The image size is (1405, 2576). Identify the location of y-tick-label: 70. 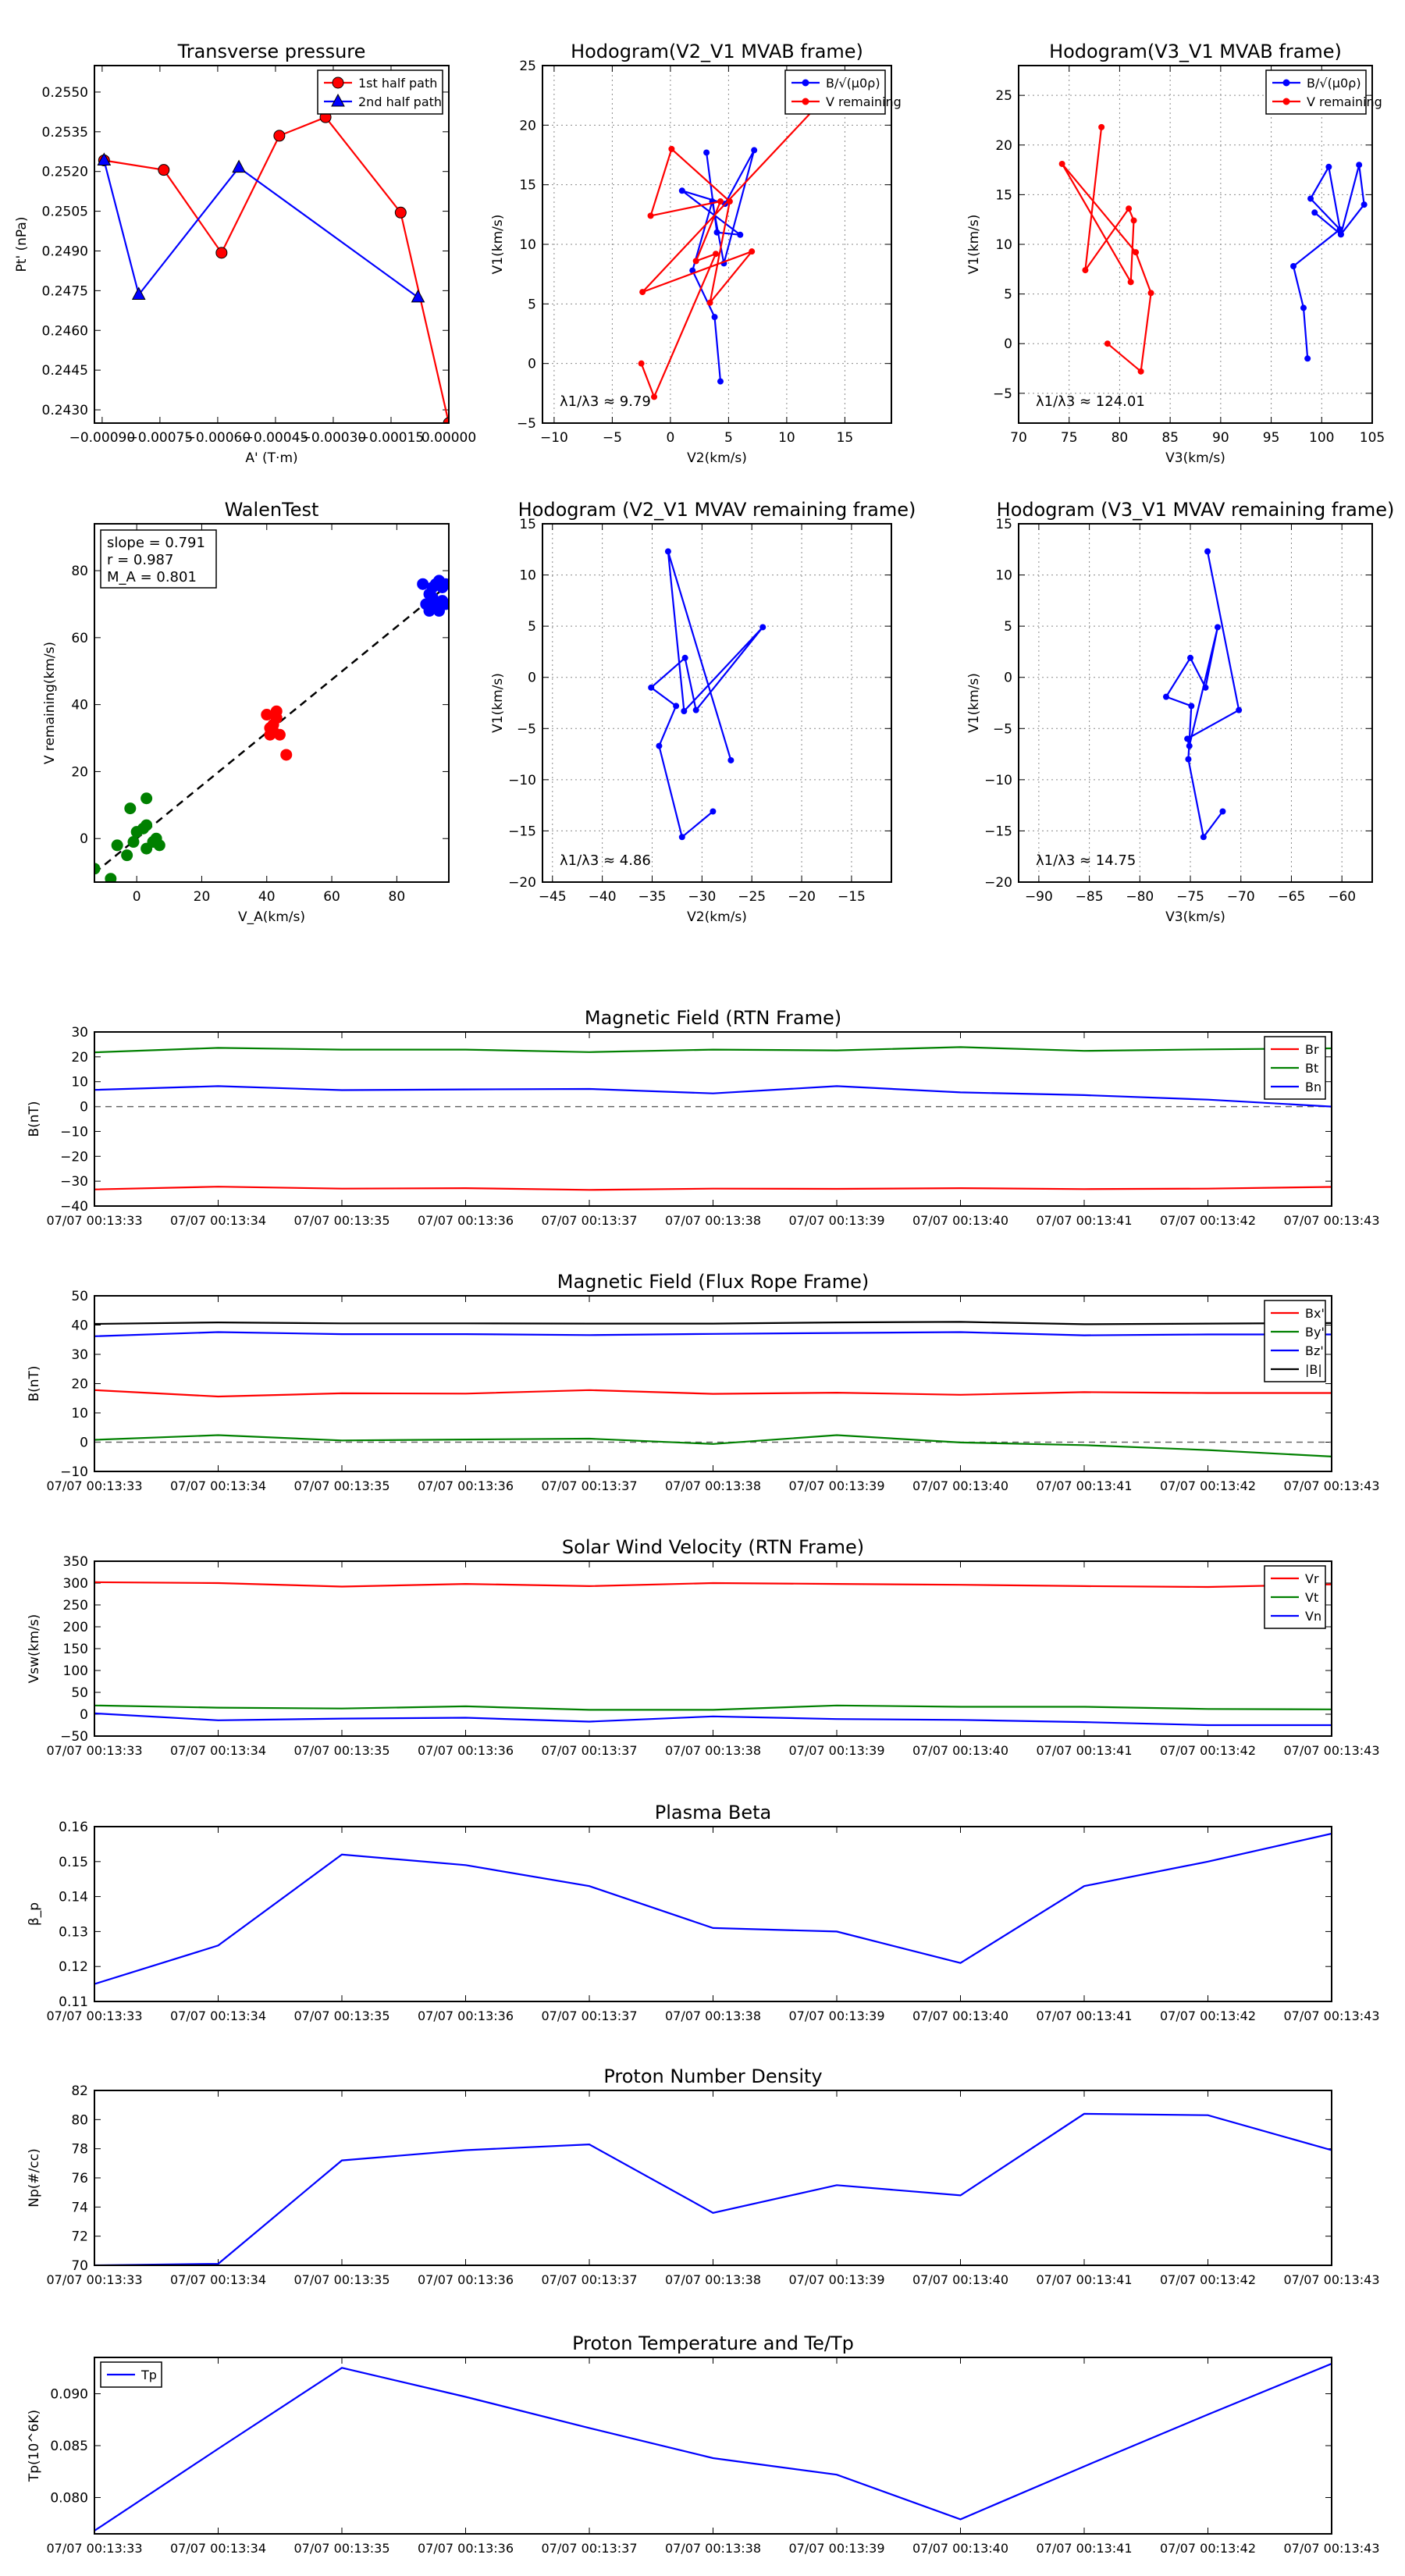
(80, 2266).